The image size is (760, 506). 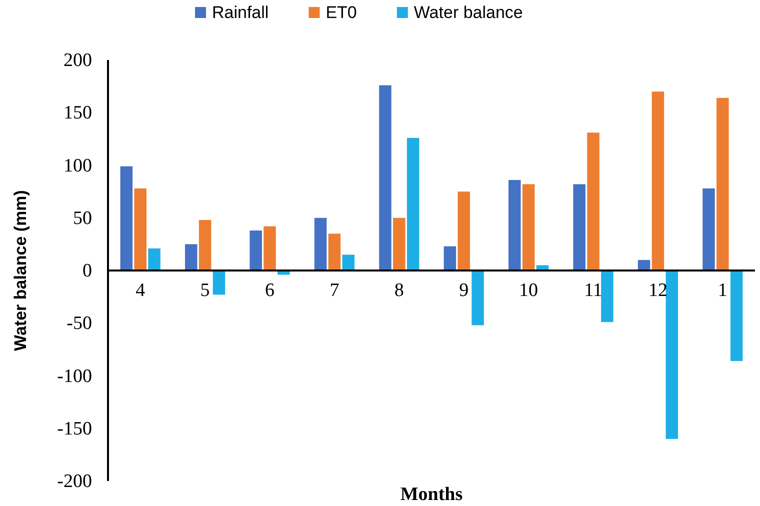 I want to click on legend-label: Rainfall, so click(x=240, y=12).